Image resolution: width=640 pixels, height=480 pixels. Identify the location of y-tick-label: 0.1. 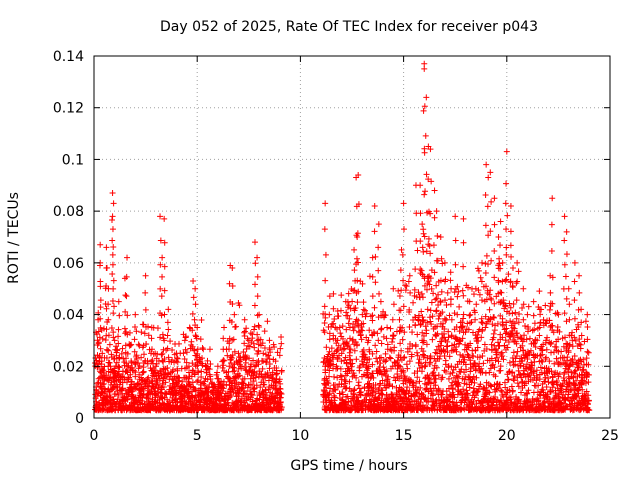
(73, 160).